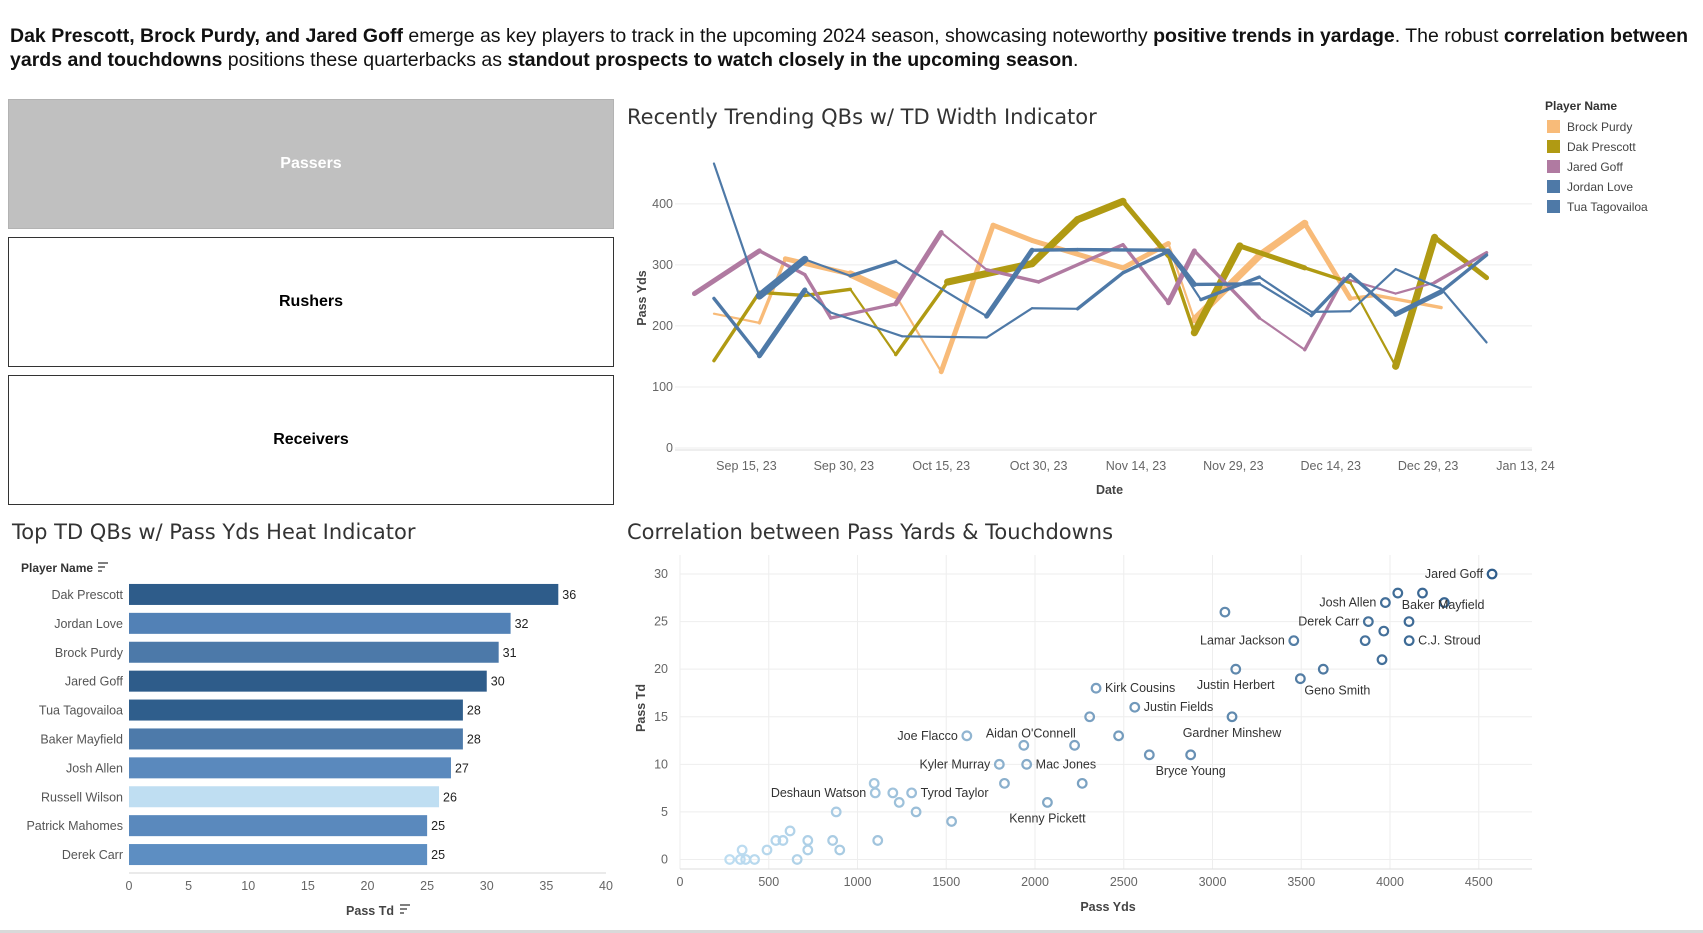 The width and height of the screenshot is (1703, 933). What do you see at coordinates (462, 768) in the screenshot?
I see `bar-value-label: 27` at bounding box center [462, 768].